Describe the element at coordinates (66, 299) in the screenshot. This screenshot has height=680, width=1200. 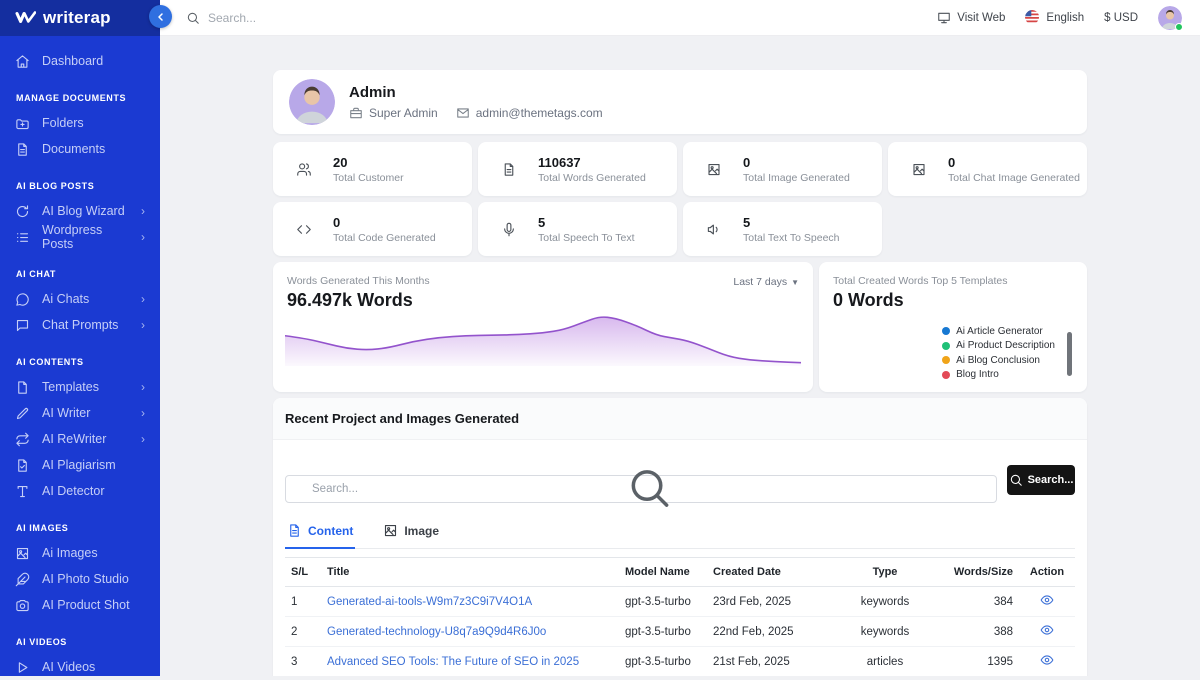
I see `sidebar-item-label: Ai Chats` at that location.